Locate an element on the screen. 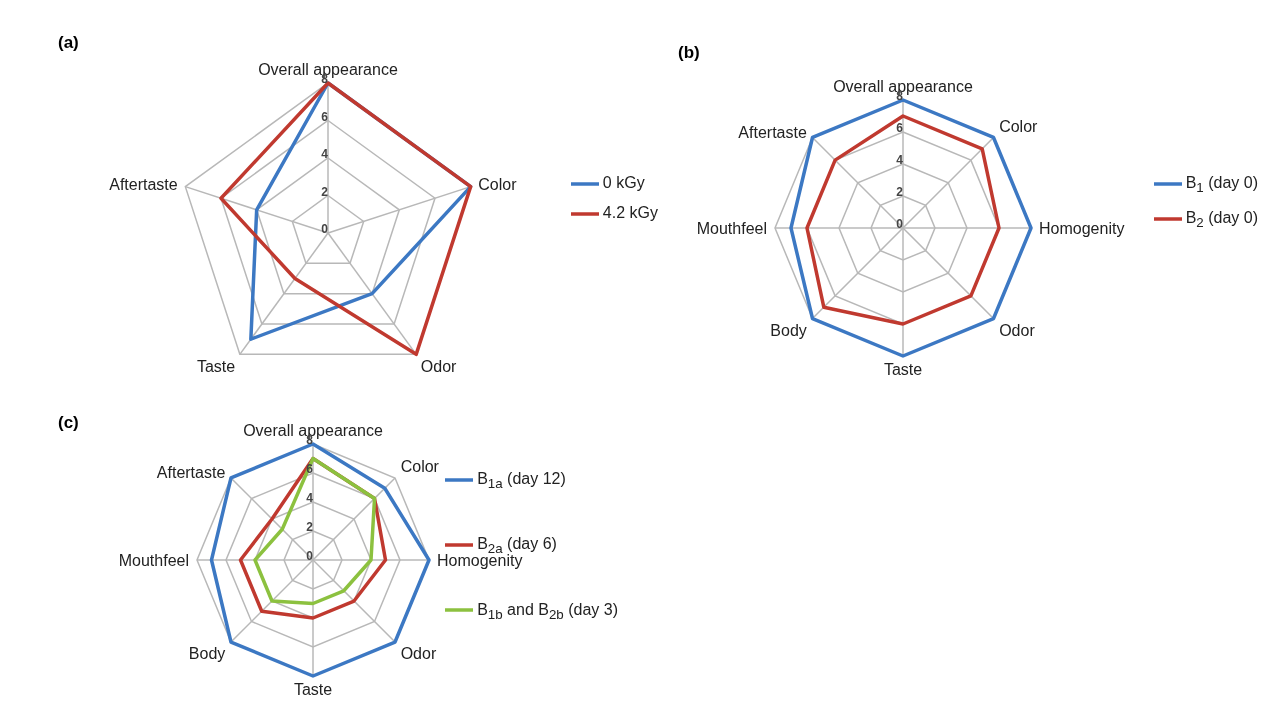  legend-label: 0 kGy is located at coordinates (623, 182).